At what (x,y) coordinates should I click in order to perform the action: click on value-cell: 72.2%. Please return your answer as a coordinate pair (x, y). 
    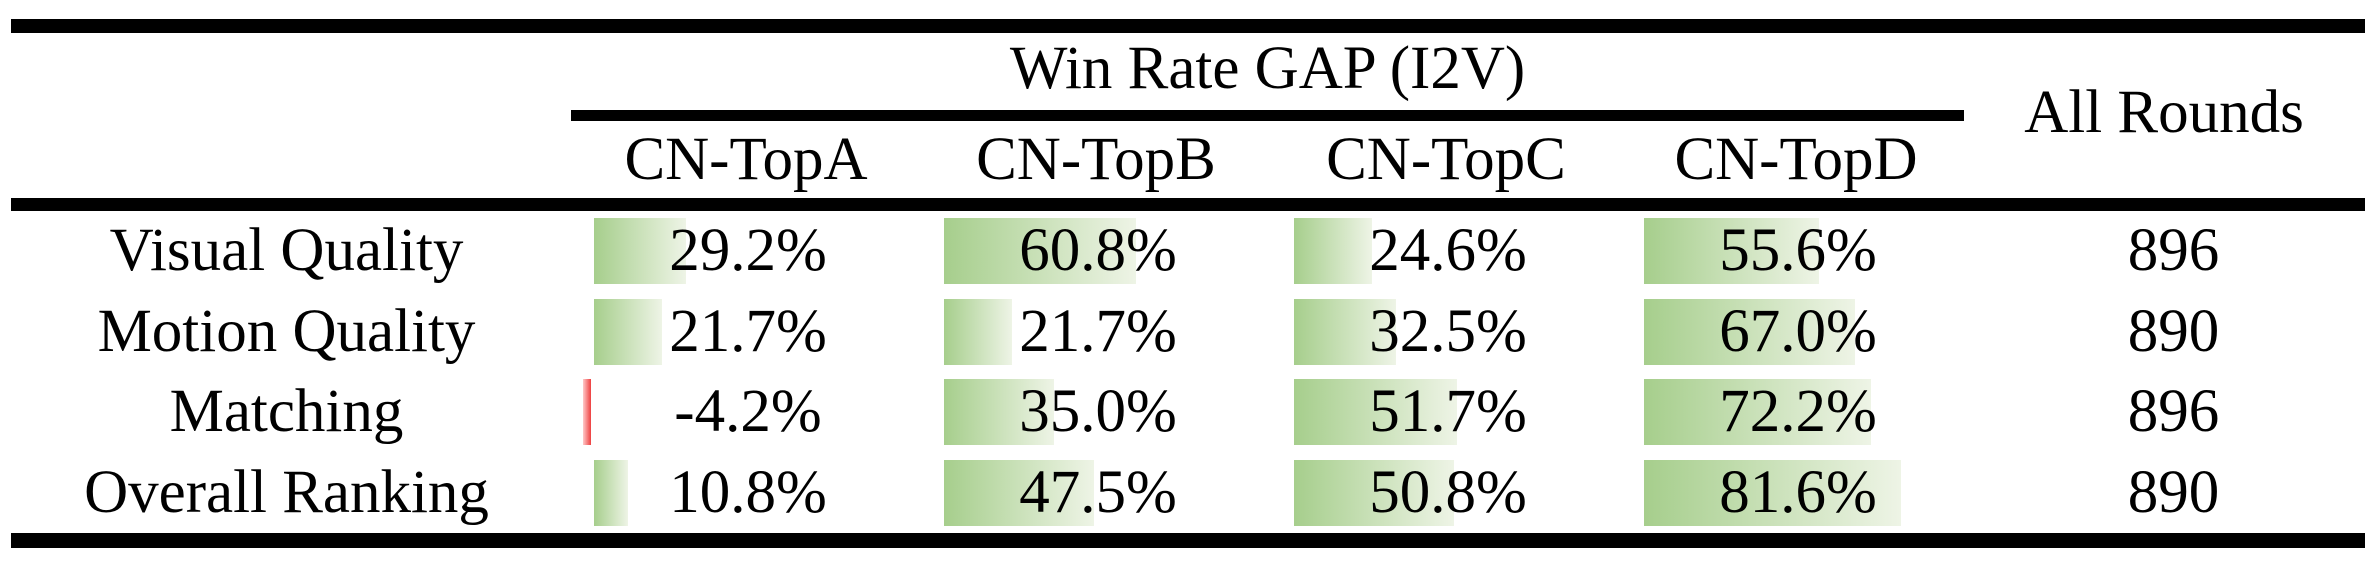
    Looking at the image, I should click on (1798, 412).